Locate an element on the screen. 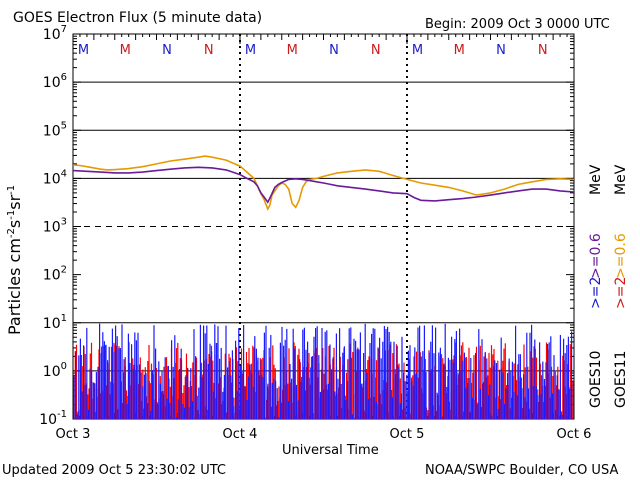  x-axis-label: Universal Time is located at coordinates (330, 450).